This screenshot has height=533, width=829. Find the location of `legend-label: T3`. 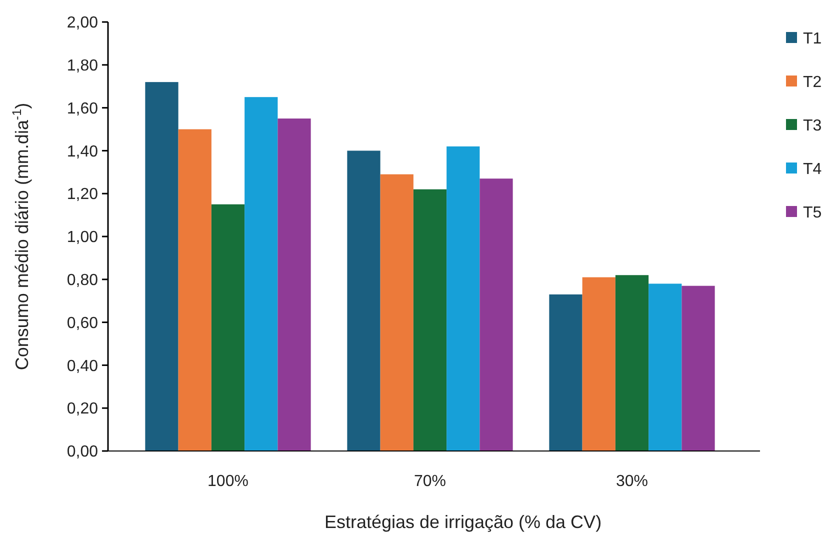

legend-label: T3 is located at coordinates (812, 126).